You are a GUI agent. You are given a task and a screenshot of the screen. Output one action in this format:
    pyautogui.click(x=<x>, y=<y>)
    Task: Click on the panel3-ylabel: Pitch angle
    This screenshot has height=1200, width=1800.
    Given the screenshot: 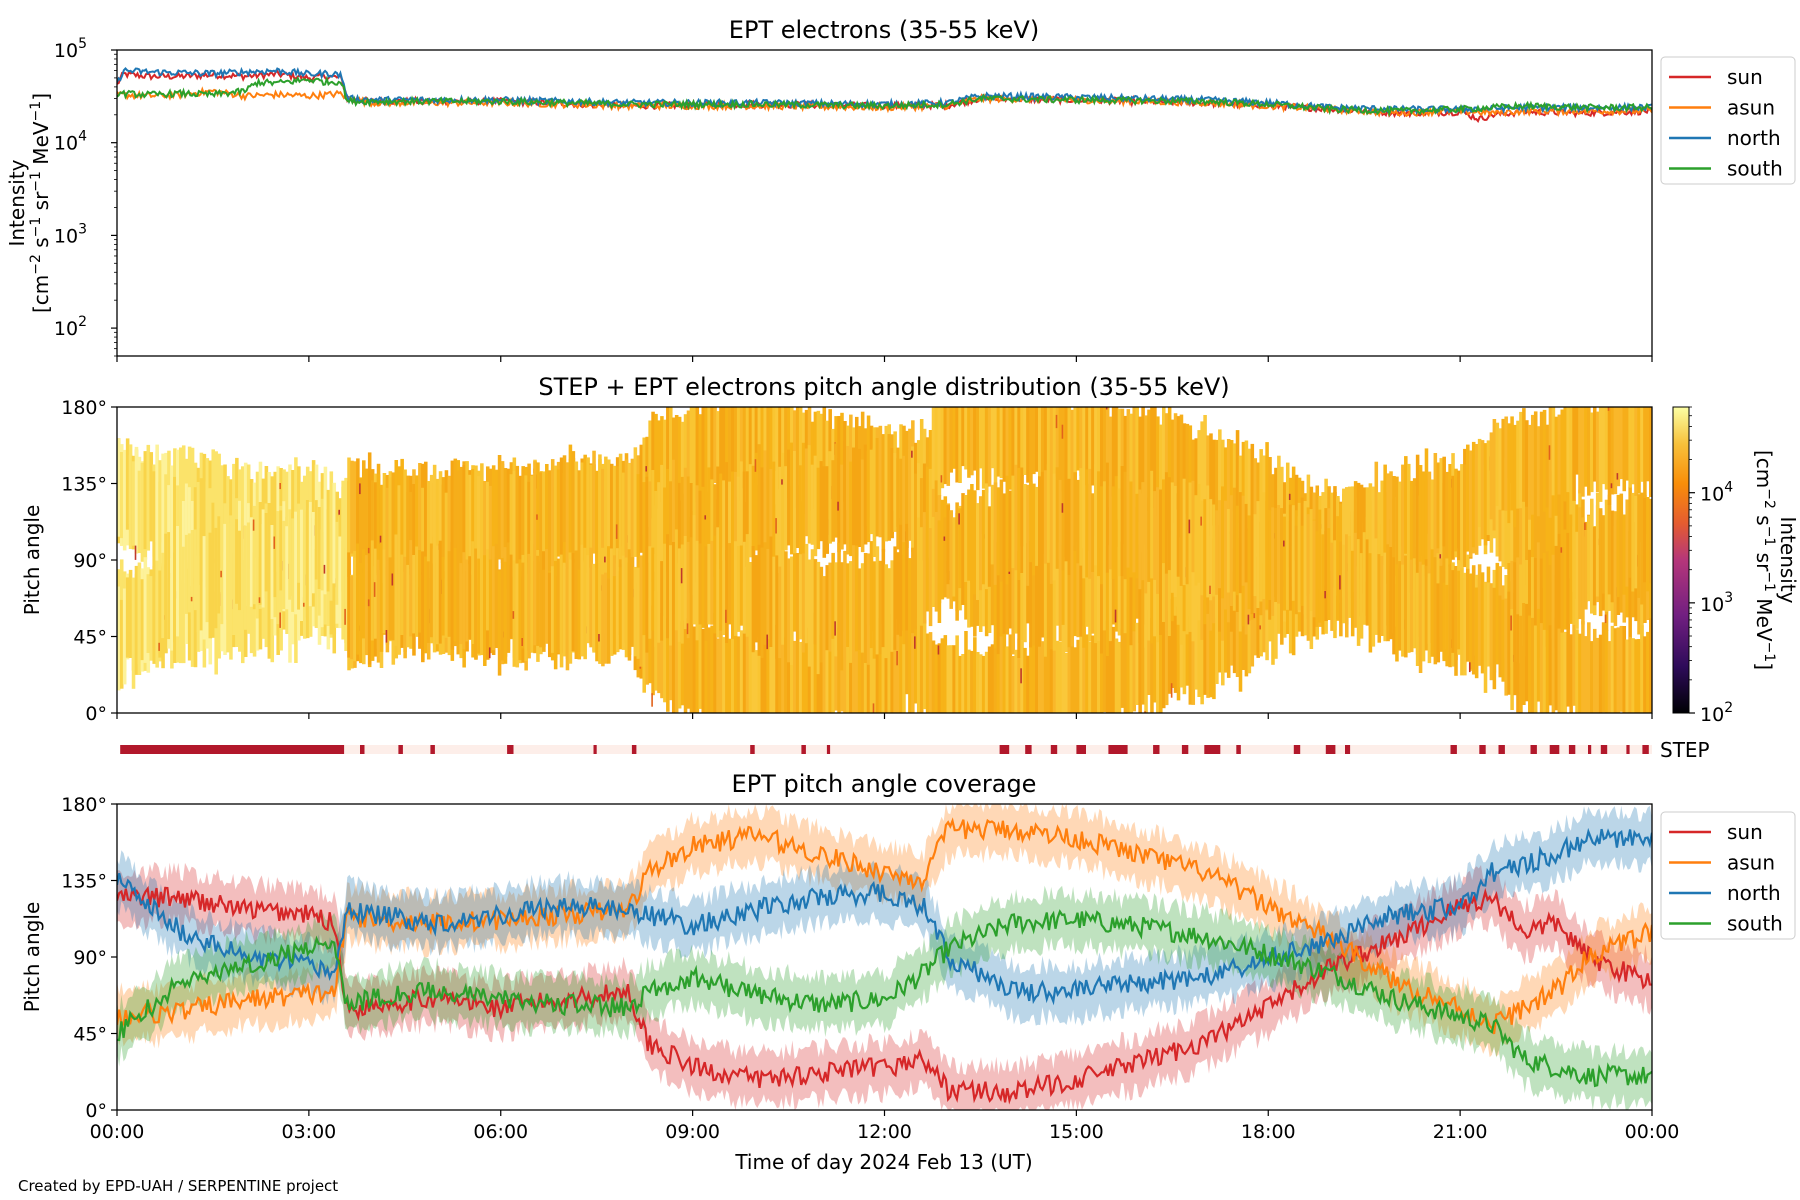 What is the action you would take?
    pyautogui.click(x=32, y=957)
    